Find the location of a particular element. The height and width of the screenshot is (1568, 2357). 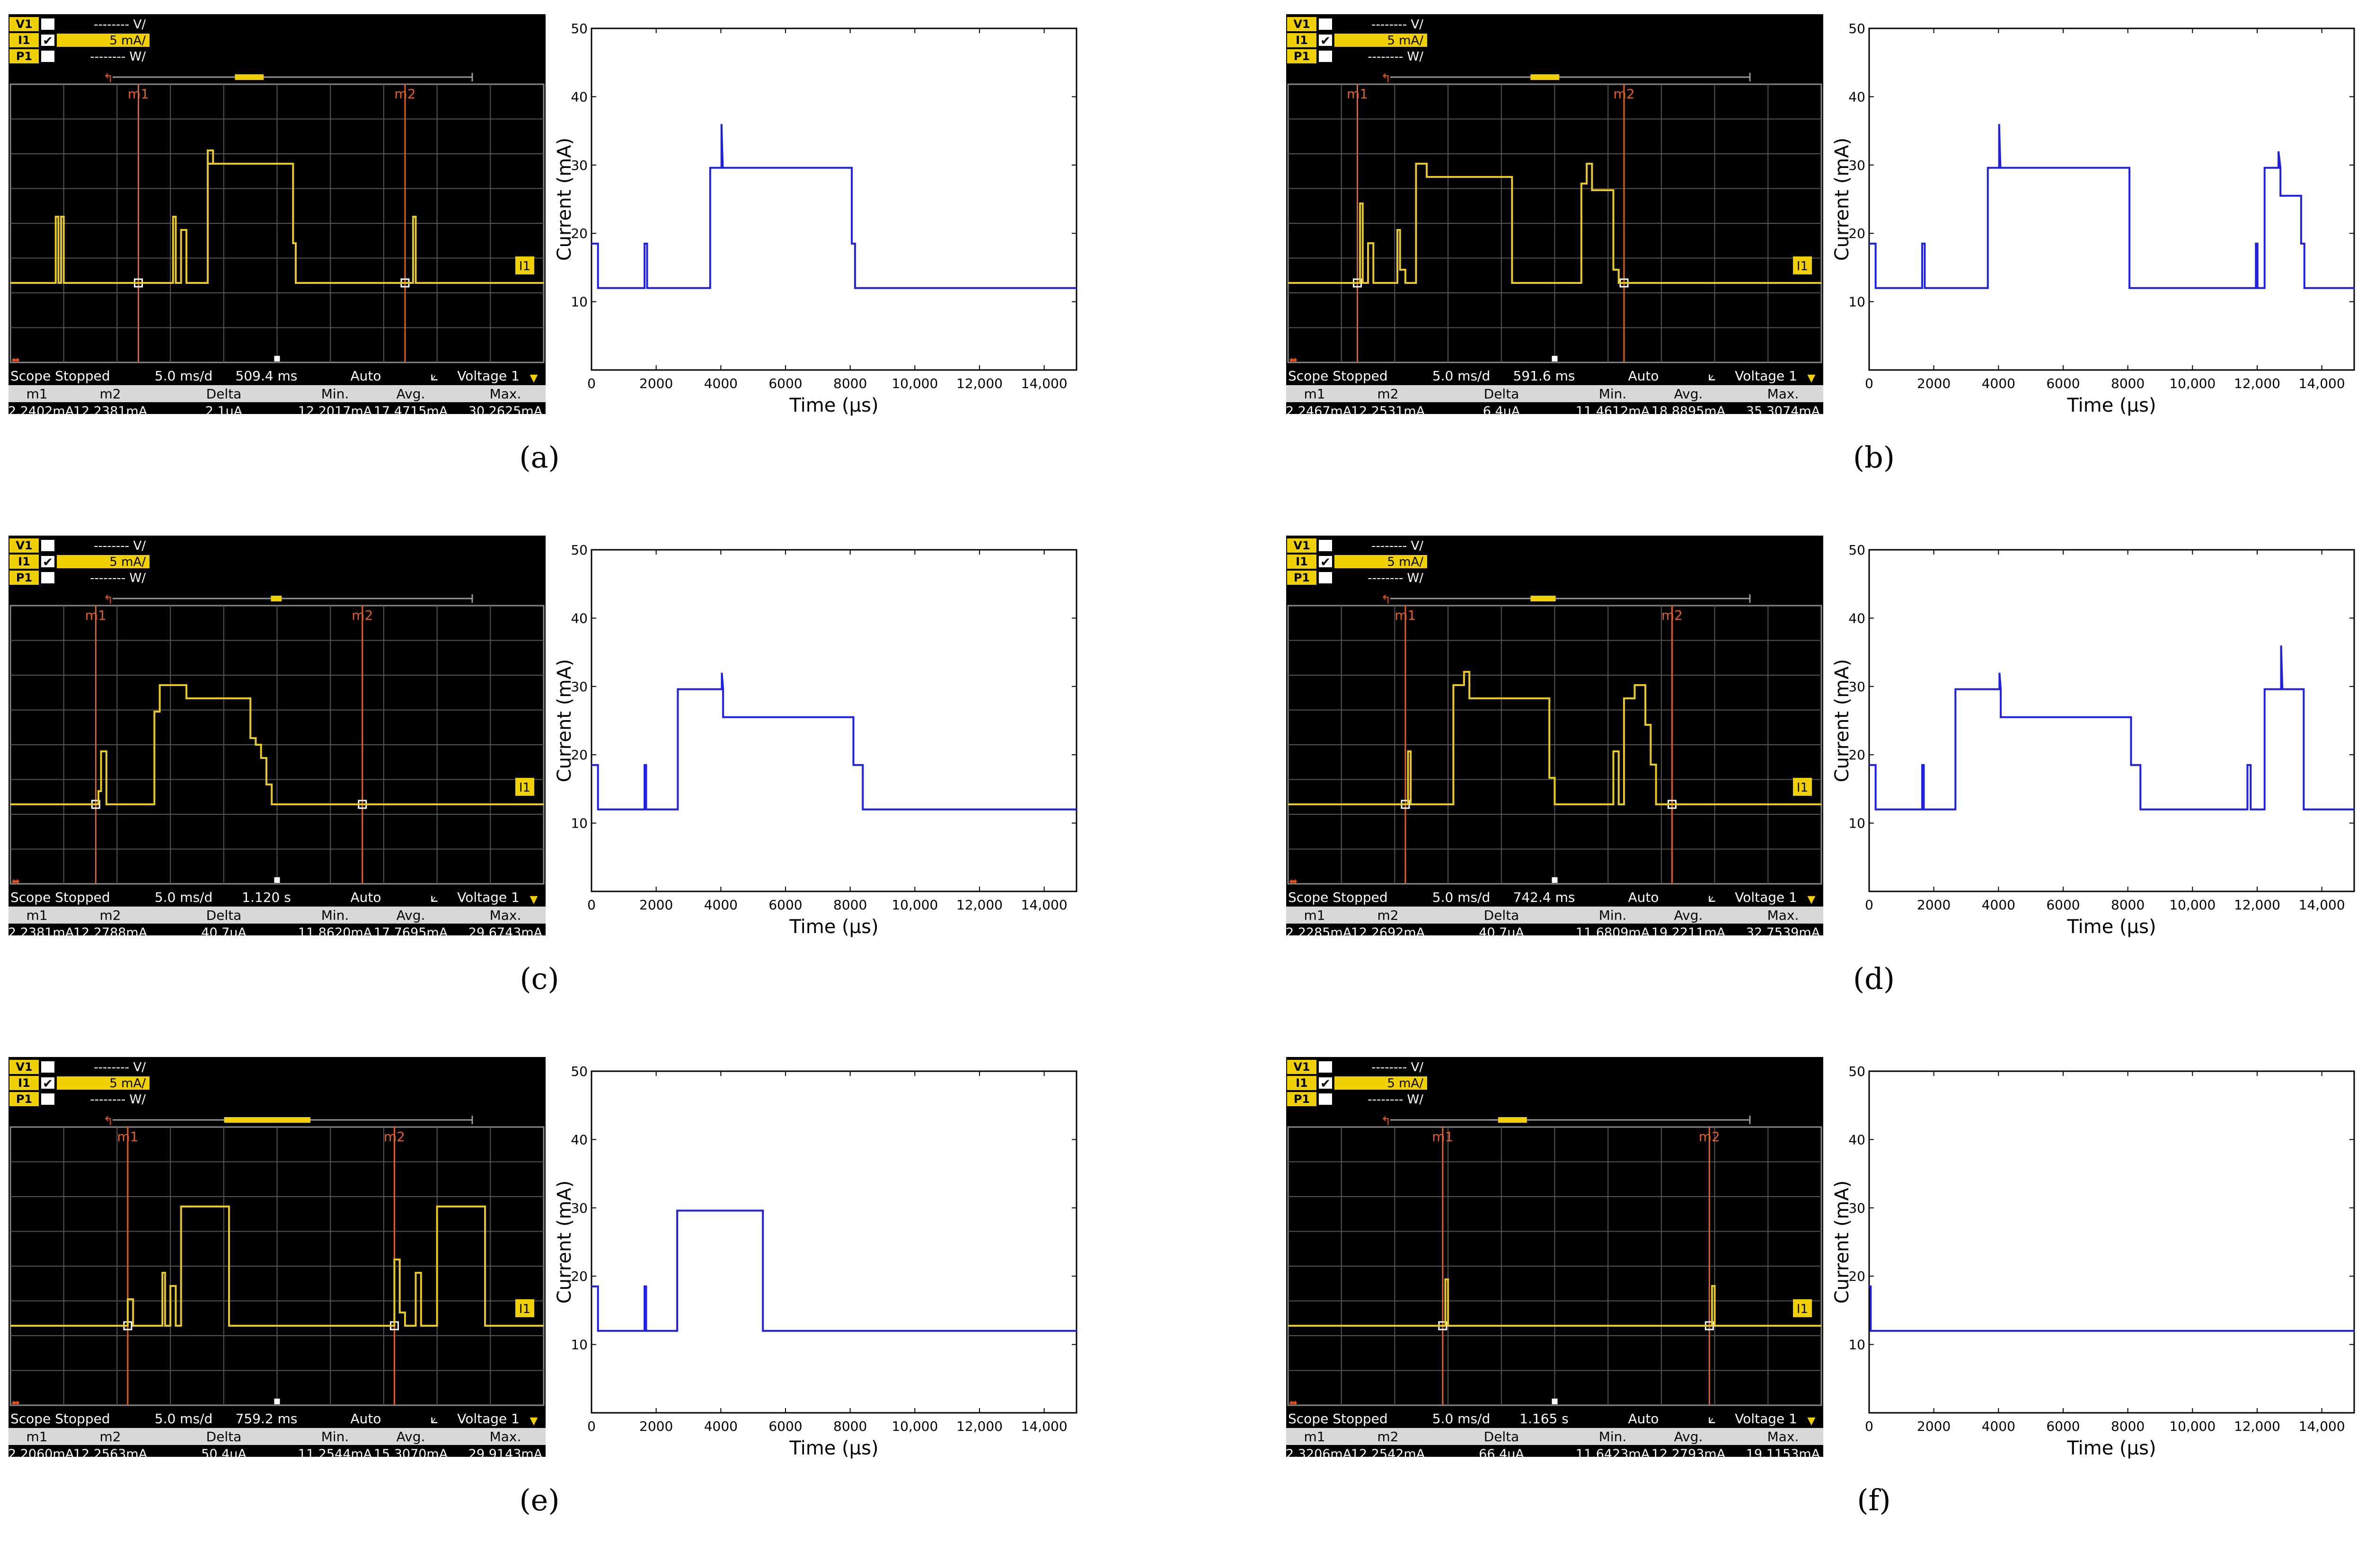

channel-id: V1 is located at coordinates (24, 24).